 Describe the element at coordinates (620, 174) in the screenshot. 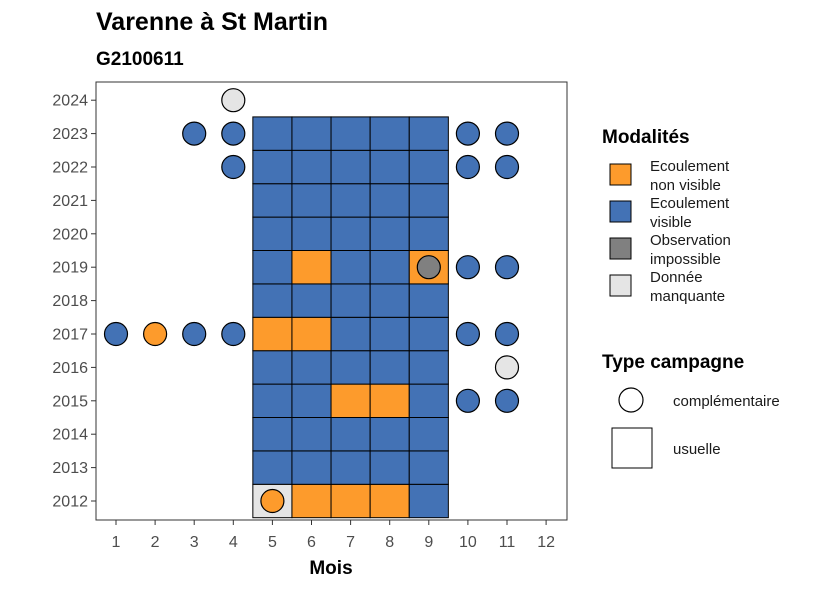

I see `legend-key-ecoulement-non-visible` at that location.